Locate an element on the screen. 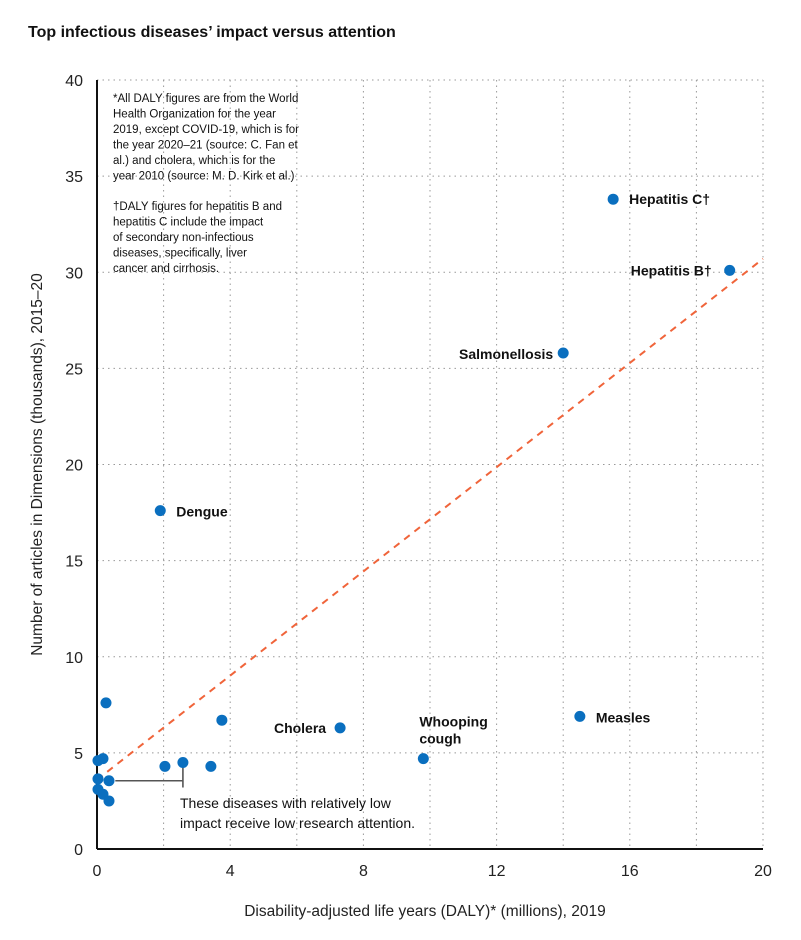 The width and height of the screenshot is (801, 940). y-tick-label: 0 is located at coordinates (78, 850).